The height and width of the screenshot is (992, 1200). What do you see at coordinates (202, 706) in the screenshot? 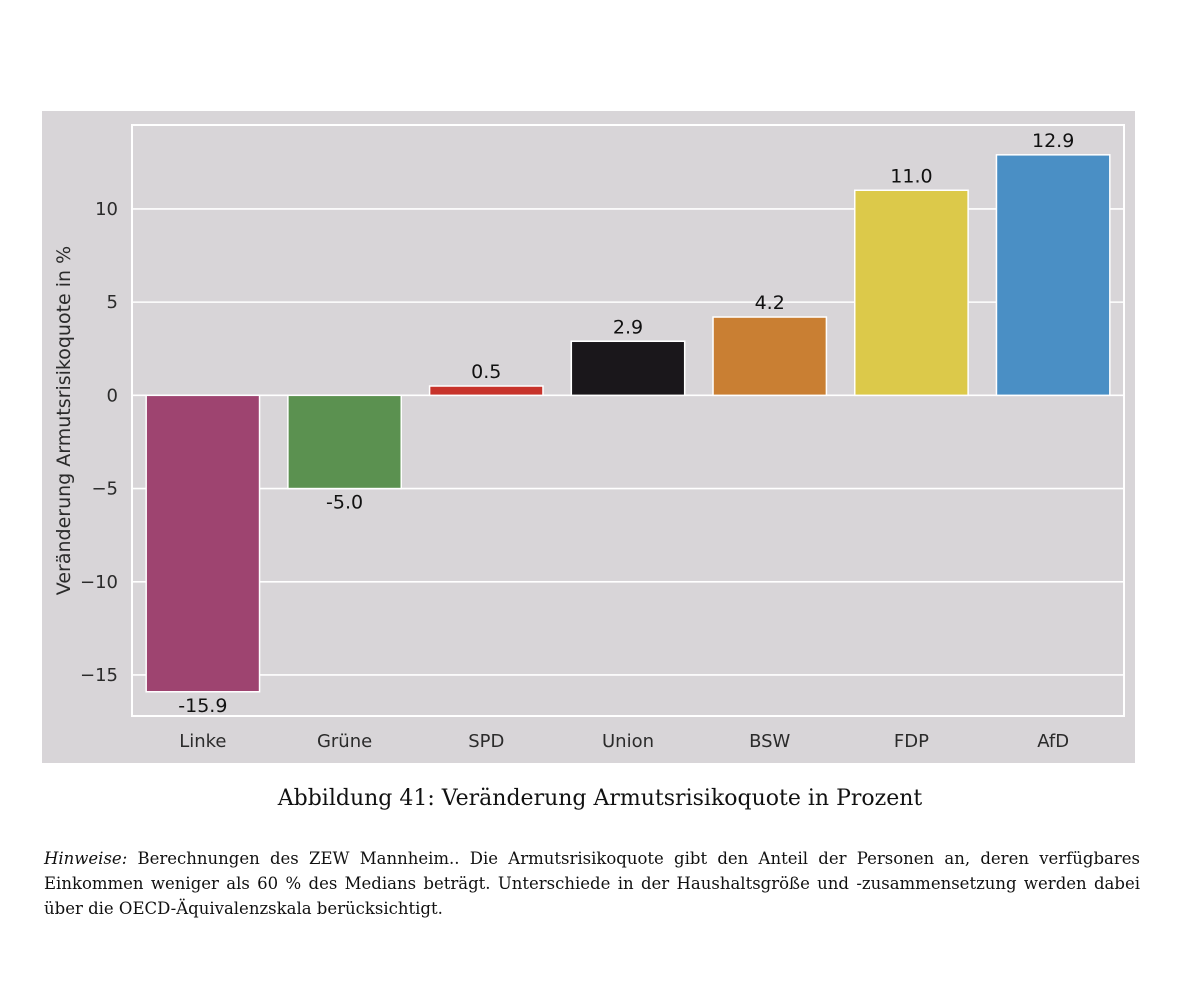
I see `value-label: -15.9` at bounding box center [202, 706].